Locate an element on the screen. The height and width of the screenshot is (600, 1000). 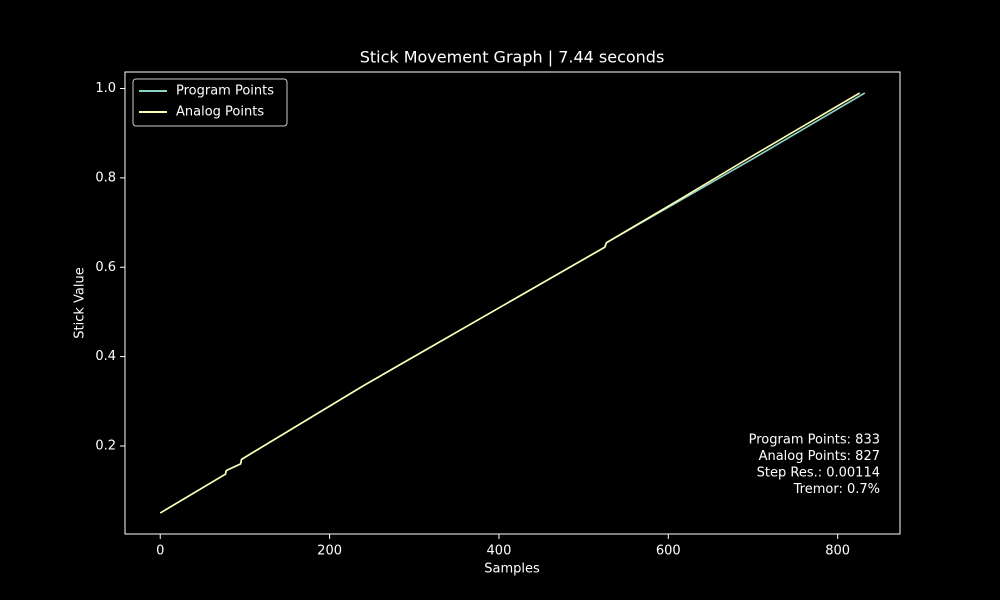
x-tick-label: 800 is located at coordinates (837, 551).